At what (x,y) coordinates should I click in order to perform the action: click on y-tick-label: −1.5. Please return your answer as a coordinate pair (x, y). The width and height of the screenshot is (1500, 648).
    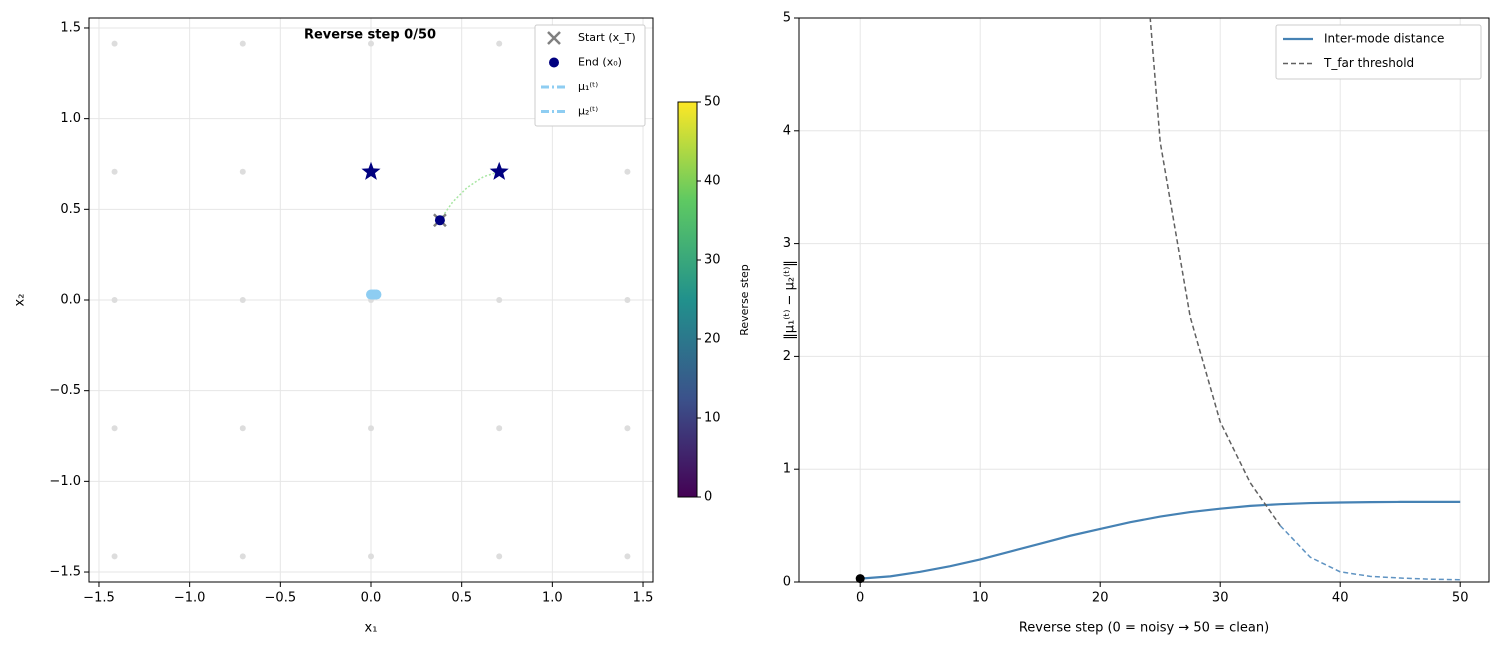
    Looking at the image, I should click on (65, 572).